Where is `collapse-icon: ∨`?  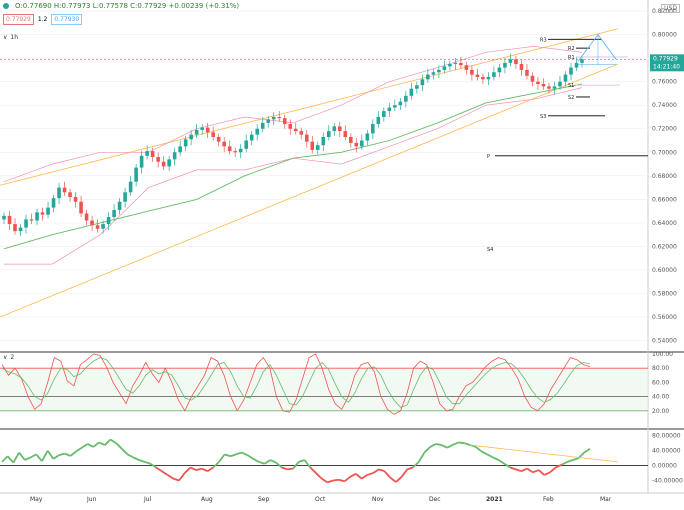 collapse-icon: ∨ is located at coordinates (5, 37).